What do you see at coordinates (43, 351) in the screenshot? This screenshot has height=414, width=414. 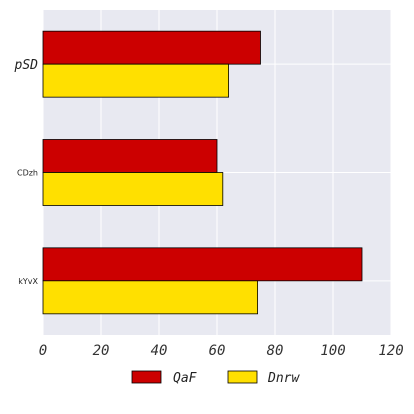 I see `x-tick-label: 0` at bounding box center [43, 351].